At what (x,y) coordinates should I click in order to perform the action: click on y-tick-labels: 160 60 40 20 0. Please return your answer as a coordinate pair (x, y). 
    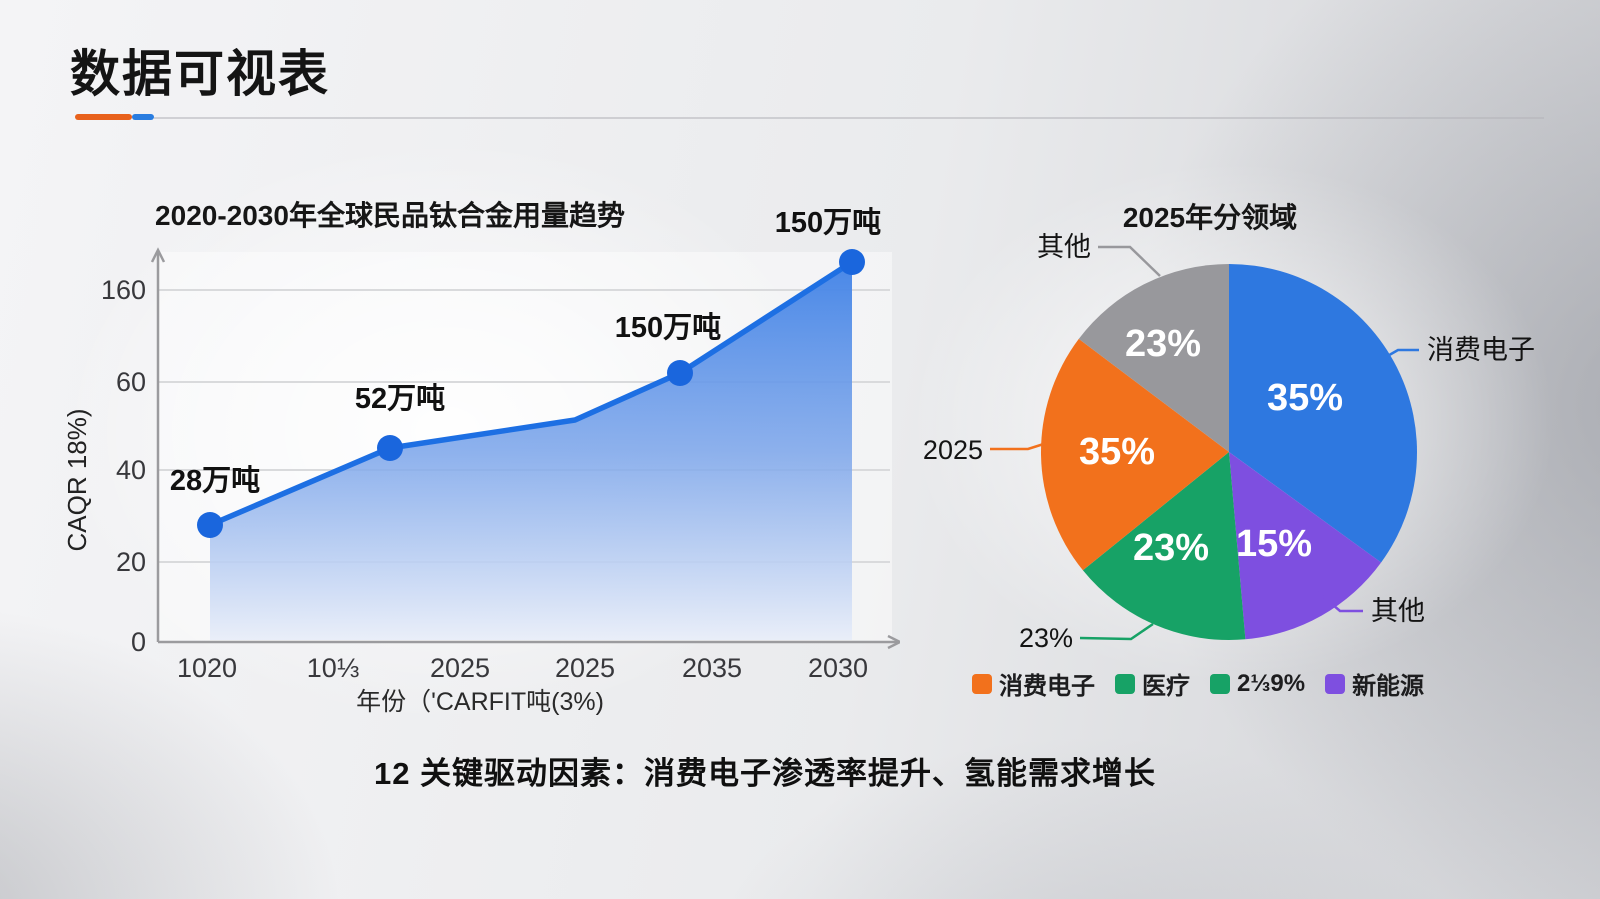
    Looking at the image, I should click on (123, 466).